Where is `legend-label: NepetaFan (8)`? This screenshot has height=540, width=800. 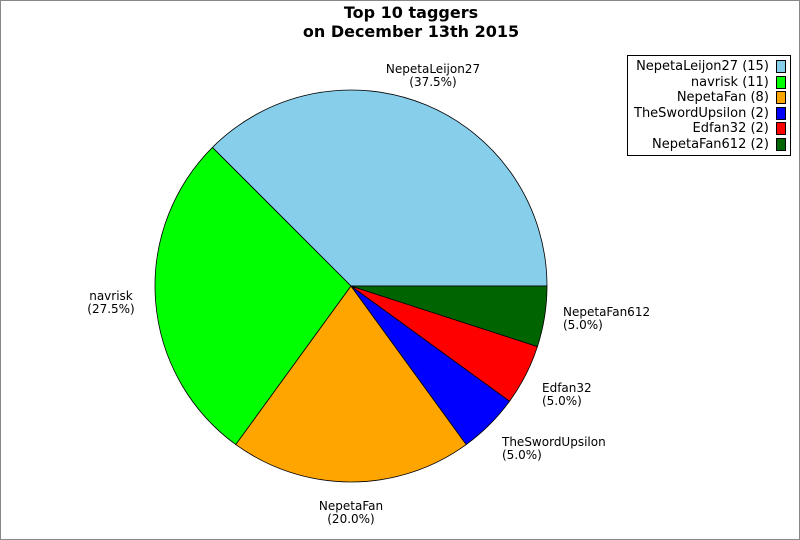 legend-label: NepetaFan (8) is located at coordinates (722, 98).